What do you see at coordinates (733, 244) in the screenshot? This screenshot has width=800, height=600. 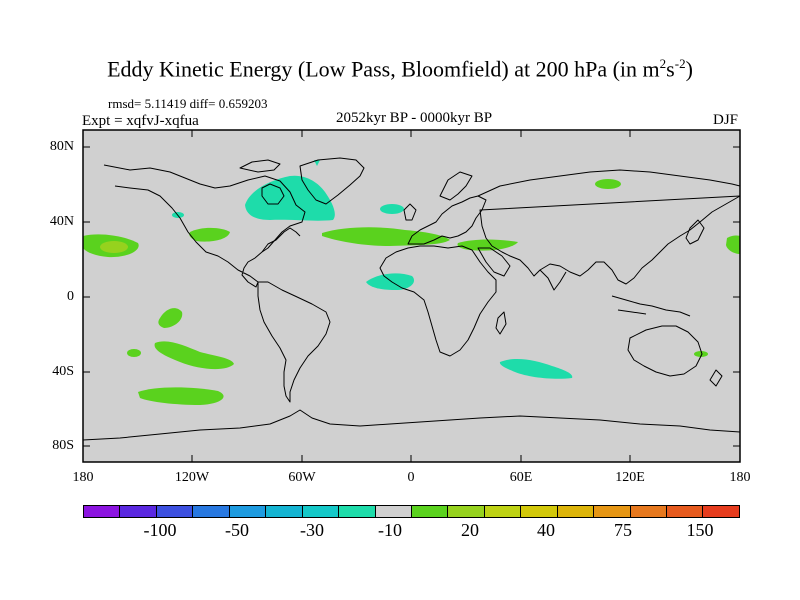 I see `patch-pos-pacific-ne` at bounding box center [733, 244].